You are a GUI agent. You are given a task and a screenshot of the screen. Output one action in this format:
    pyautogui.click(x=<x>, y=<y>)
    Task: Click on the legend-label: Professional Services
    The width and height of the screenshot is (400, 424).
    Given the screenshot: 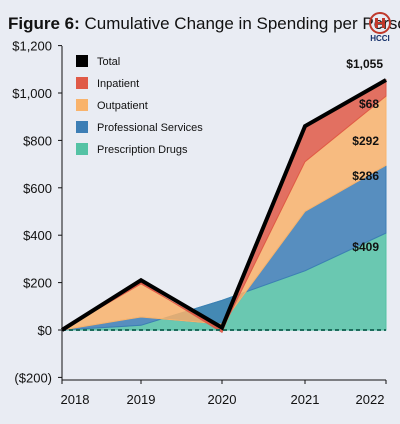 What is the action you would take?
    pyautogui.click(x=150, y=128)
    